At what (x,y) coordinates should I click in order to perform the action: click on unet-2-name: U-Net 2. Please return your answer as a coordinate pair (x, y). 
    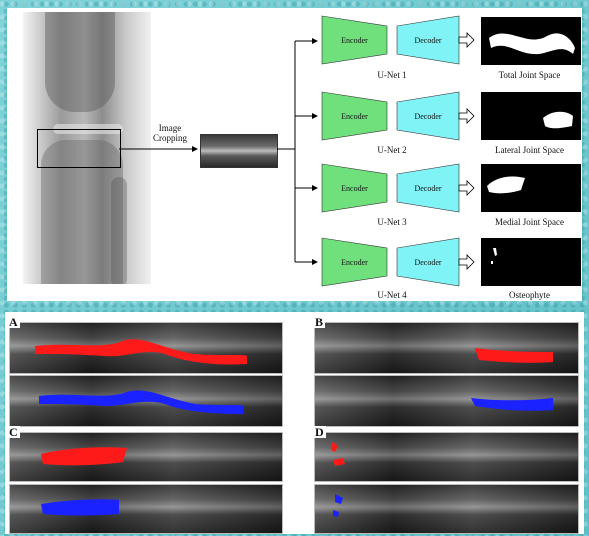
    Looking at the image, I should click on (392, 150).